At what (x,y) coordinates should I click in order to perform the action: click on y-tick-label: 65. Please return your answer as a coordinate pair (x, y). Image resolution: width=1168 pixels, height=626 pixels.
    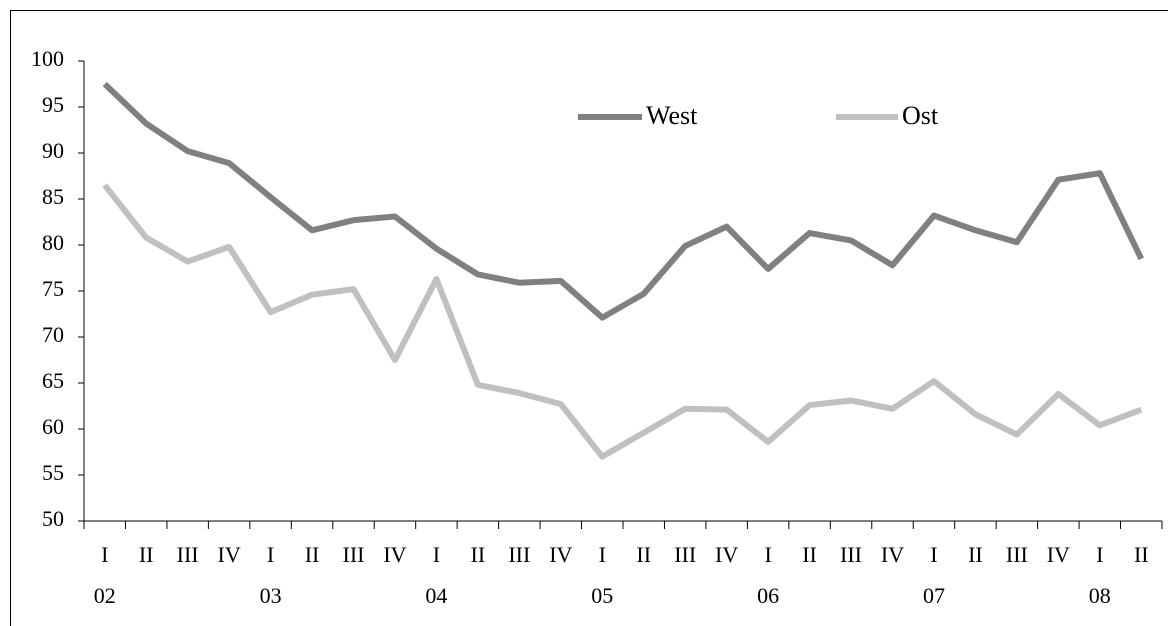
    Looking at the image, I should click on (53, 380).